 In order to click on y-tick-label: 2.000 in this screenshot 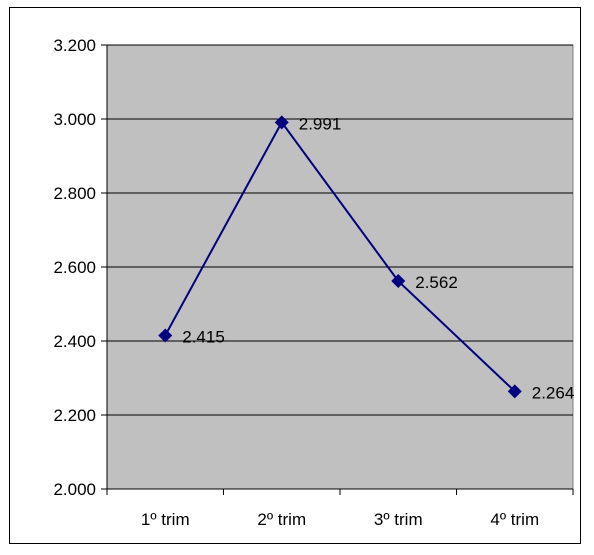, I will do `click(74, 489)`.